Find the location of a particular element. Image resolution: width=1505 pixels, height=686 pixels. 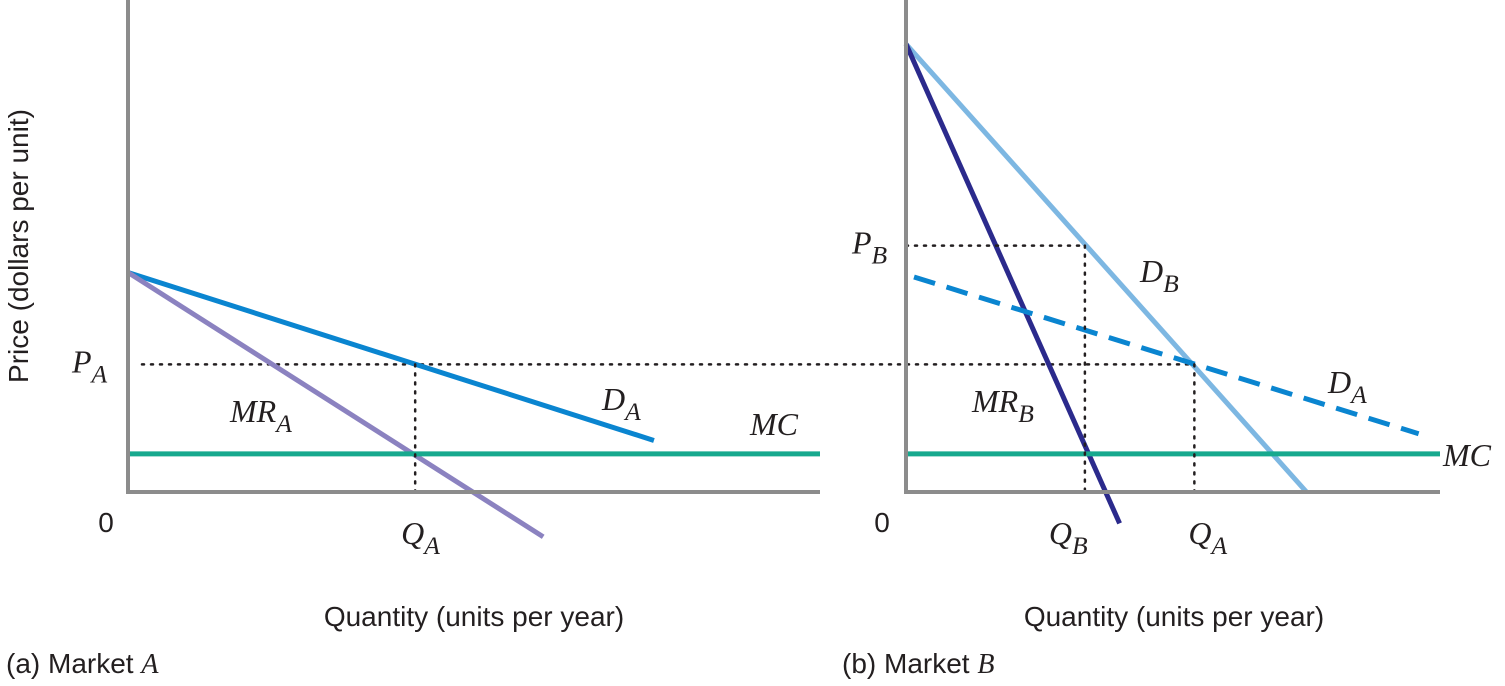

quantity-label-b-b: QB is located at coordinates (1068, 537).